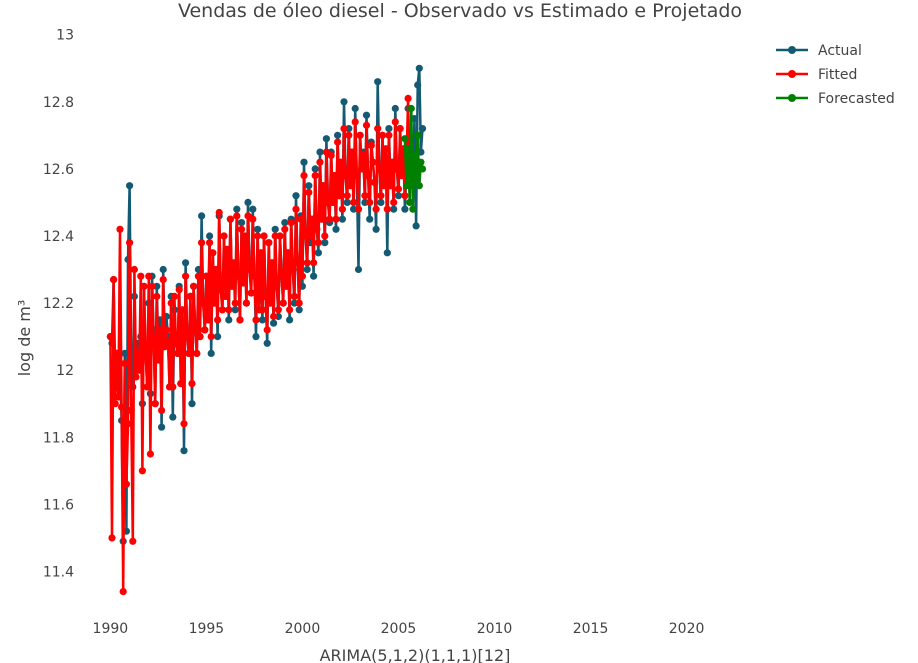  Describe the element at coordinates (835, 99) in the screenshot. I see `legend-item-forecasted: Forecasted` at that location.